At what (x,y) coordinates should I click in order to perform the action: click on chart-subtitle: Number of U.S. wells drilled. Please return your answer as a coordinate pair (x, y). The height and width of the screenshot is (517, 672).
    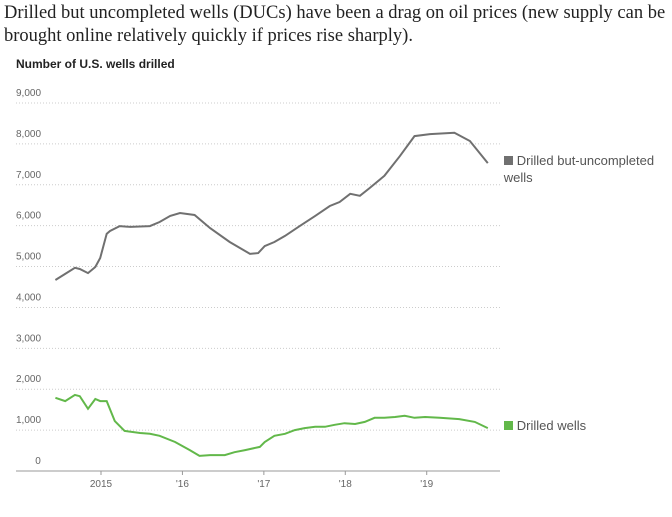
    Looking at the image, I should click on (95, 64).